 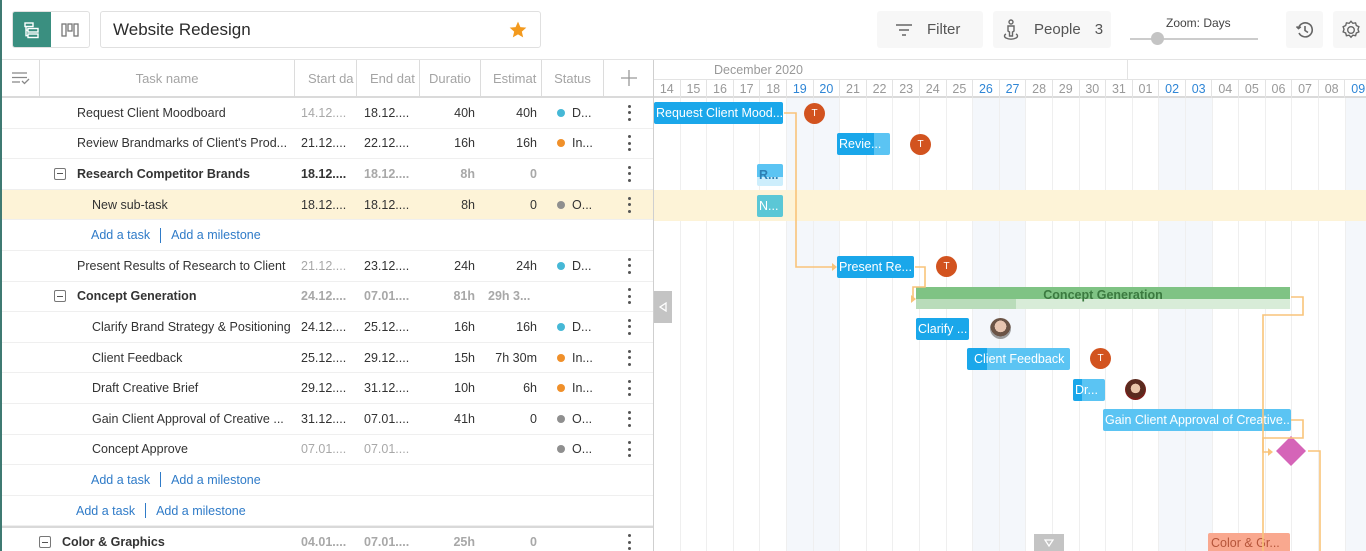 I want to click on task-name: Color & Graphics, so click(x=113, y=542).